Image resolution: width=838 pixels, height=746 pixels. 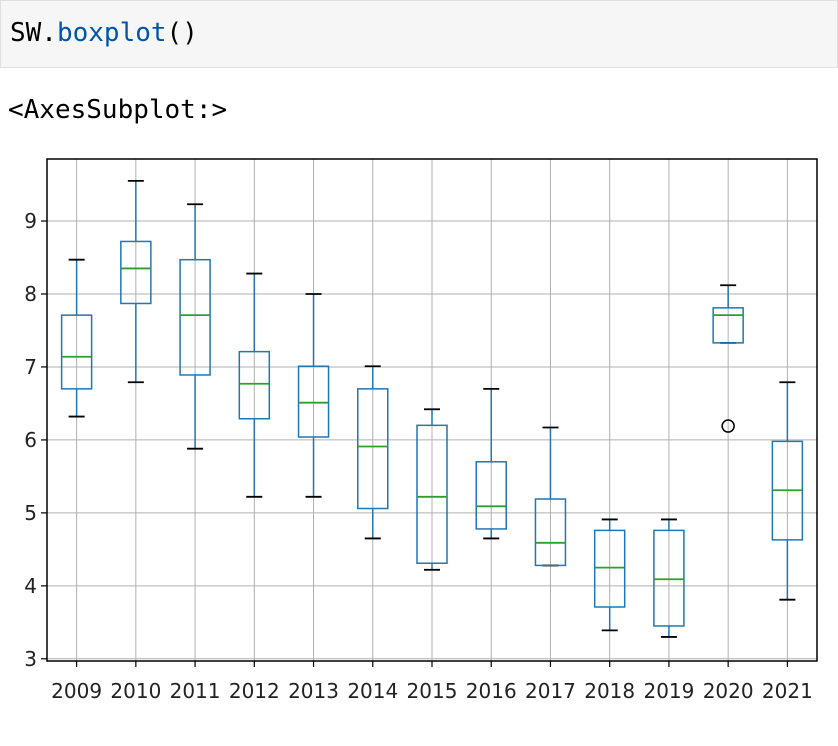 I want to click on x-tick-label: 2017, so click(x=550, y=689).